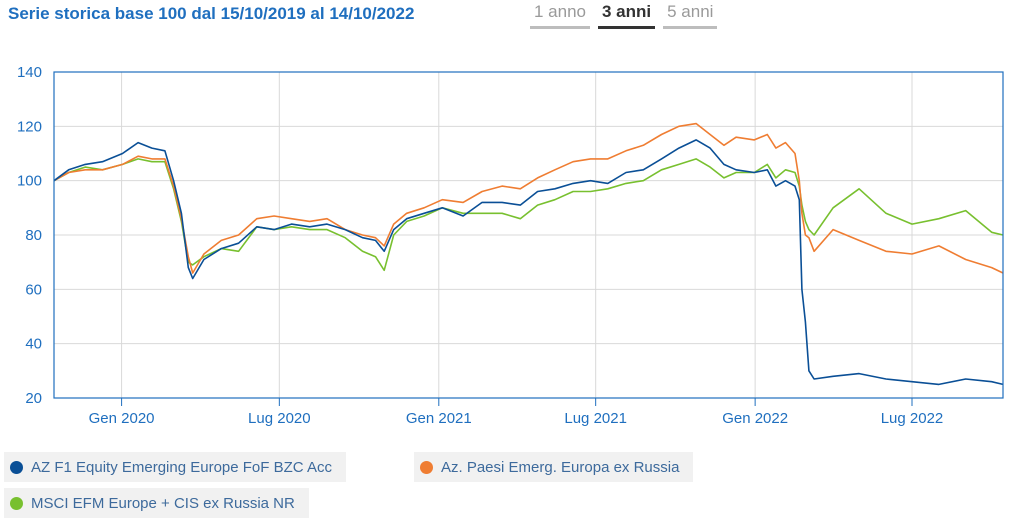 The image size is (1024, 518). I want to click on legend-item-fund: AZ F1 Equity Emerging Europe FoF BZC Acc, so click(175, 467).